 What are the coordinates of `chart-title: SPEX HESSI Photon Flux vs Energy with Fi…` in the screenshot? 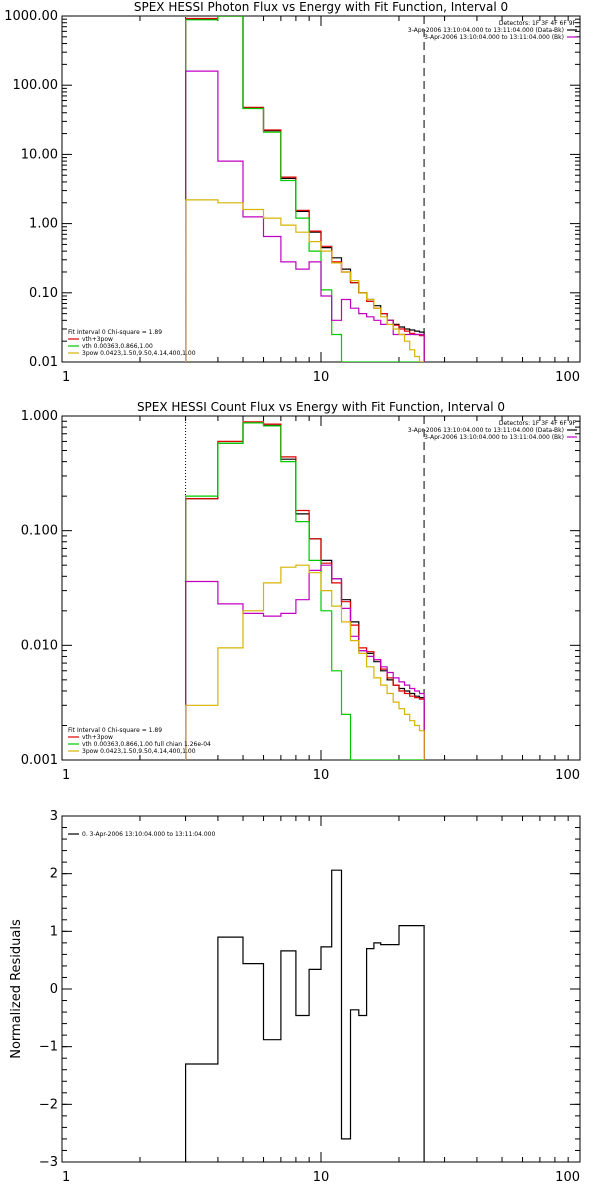 It's located at (321, 7).